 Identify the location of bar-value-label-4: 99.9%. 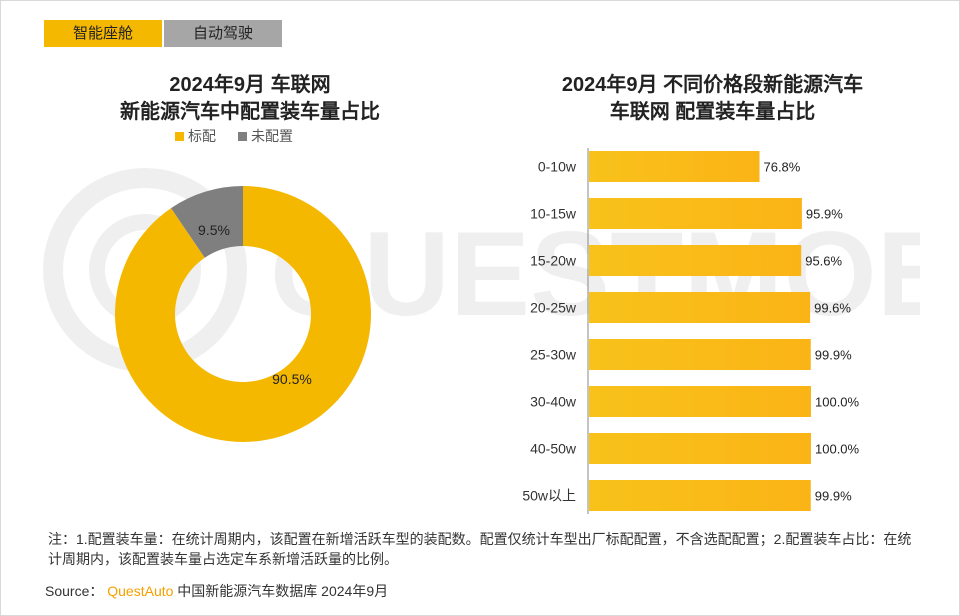
(833, 355).